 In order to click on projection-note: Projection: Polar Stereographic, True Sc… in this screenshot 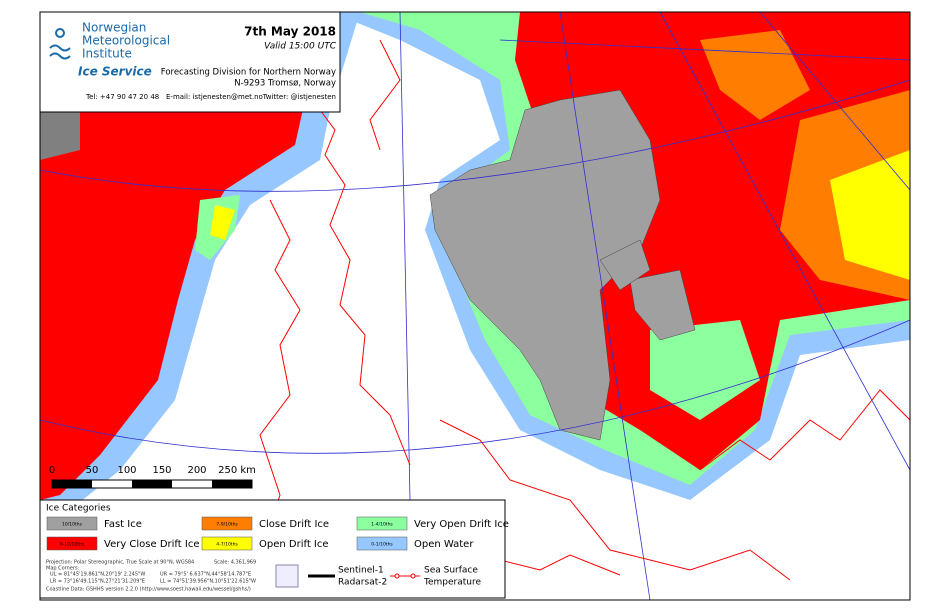, I will do `click(120, 563)`.